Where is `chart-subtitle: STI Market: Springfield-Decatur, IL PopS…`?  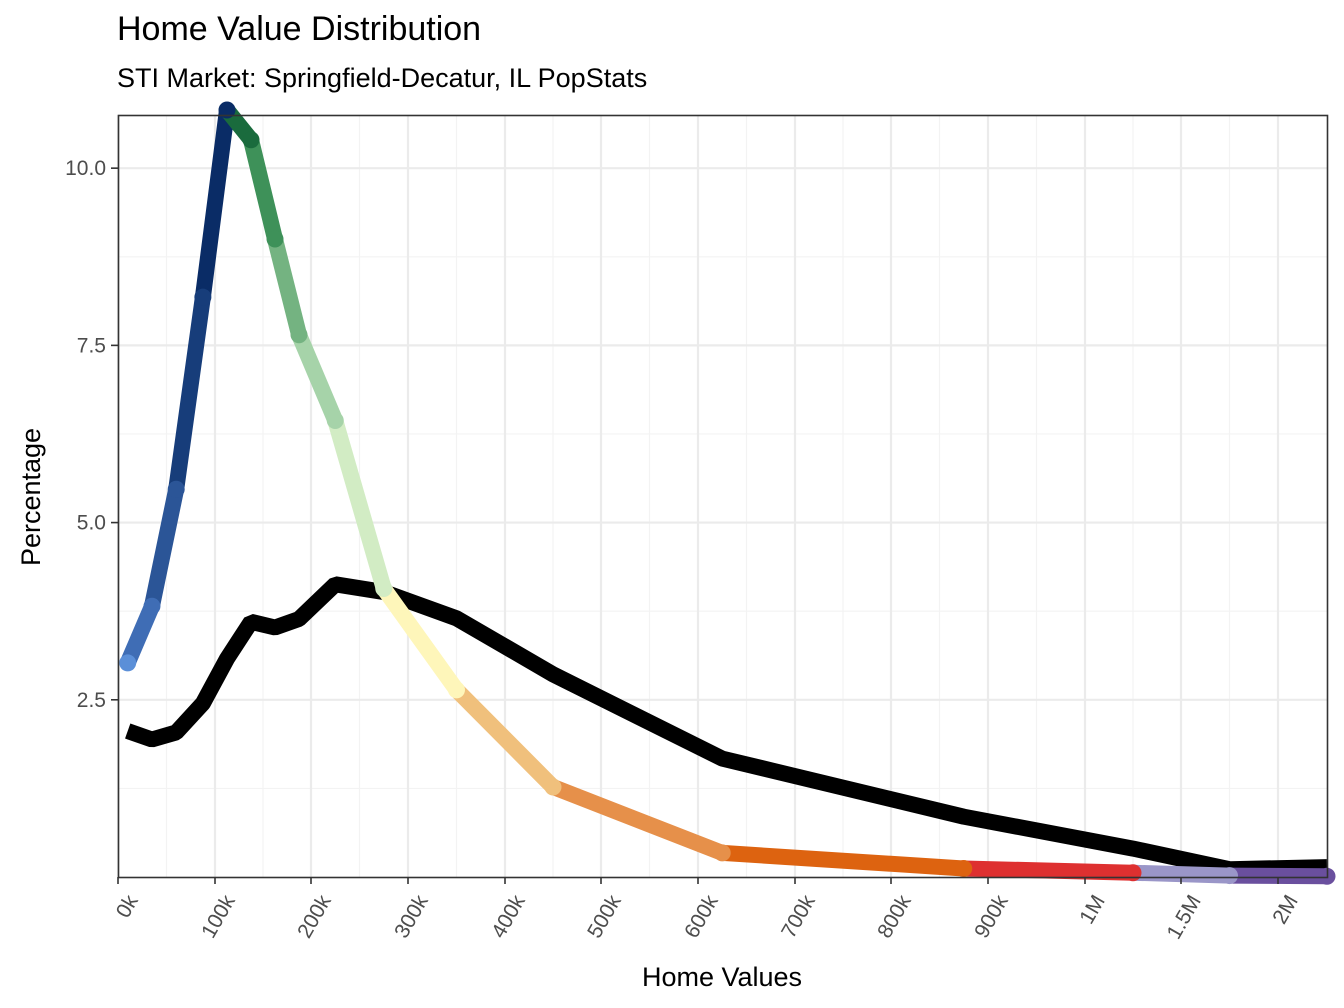
chart-subtitle: STI Market: Springfield-Decatur, IL PopS… is located at coordinates (382, 78).